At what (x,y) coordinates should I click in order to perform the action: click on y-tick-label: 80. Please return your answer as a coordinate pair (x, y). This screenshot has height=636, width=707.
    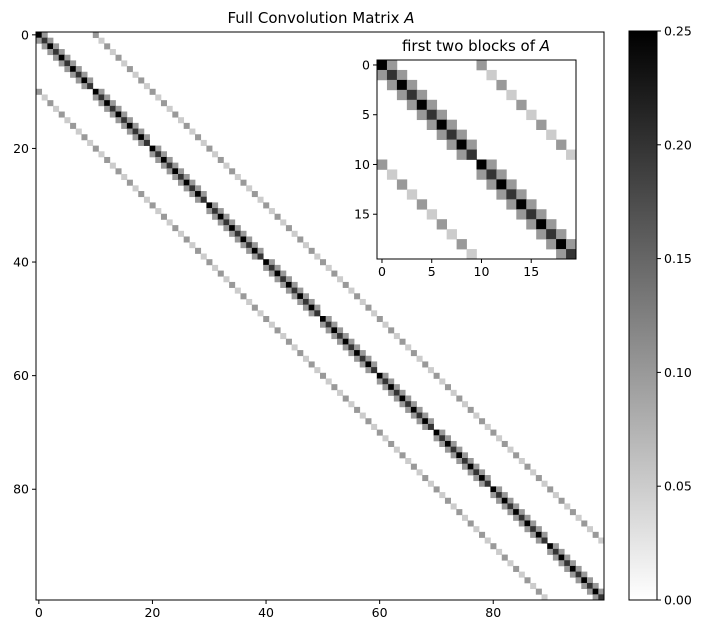
    Looking at the image, I should click on (21, 489).